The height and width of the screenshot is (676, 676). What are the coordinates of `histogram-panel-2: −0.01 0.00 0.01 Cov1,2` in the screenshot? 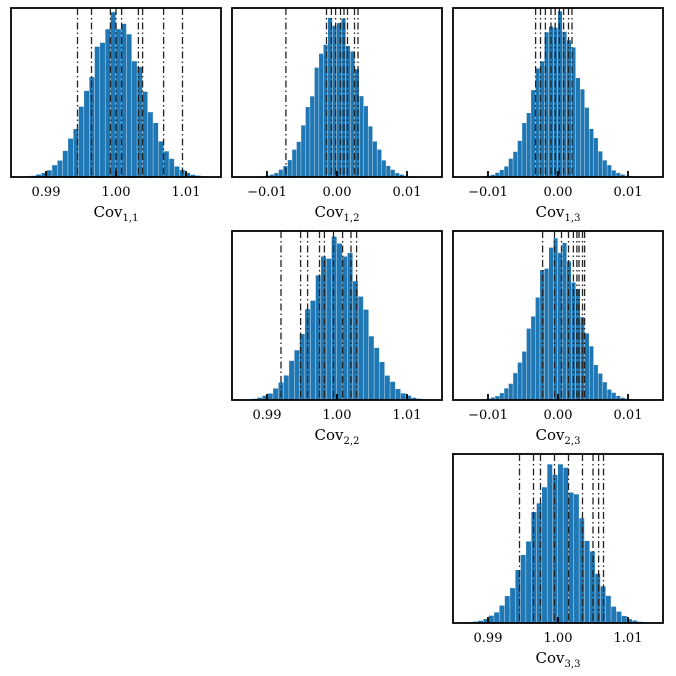 It's located at (337, 115).